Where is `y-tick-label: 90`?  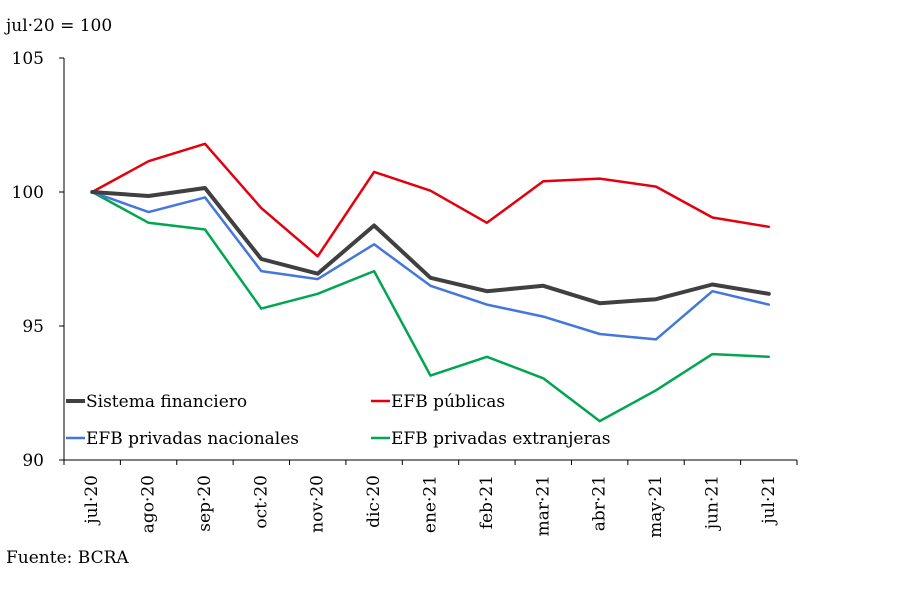
y-tick-label: 90 is located at coordinates (33, 461).